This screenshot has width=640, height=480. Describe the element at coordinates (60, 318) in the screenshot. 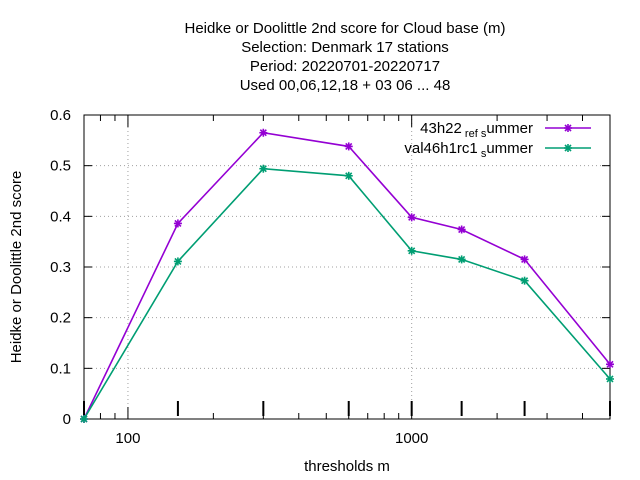

I see `y-tick-label: 0.2` at that location.